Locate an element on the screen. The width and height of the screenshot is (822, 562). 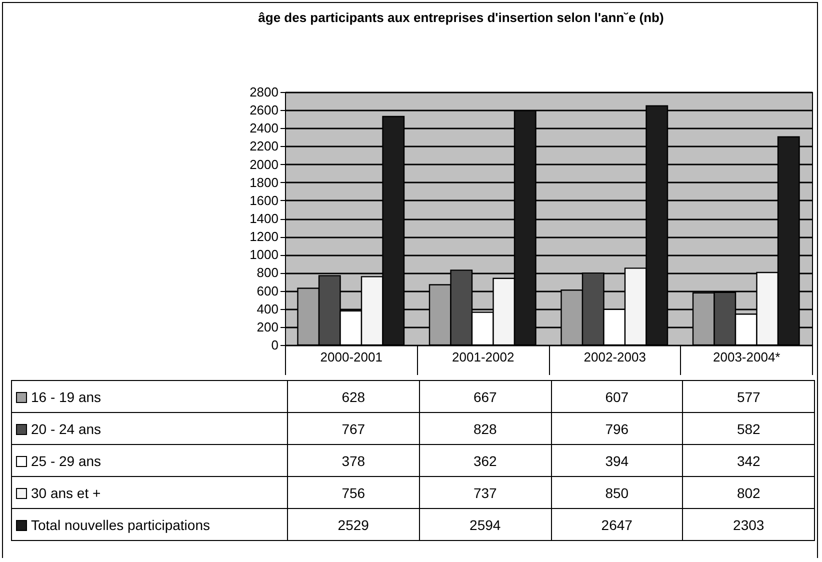
data-label: 378 is located at coordinates (354, 460).